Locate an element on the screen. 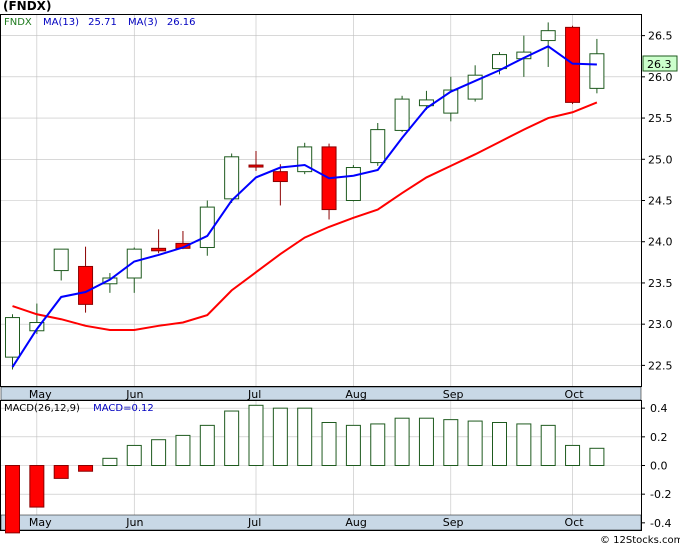  legend-ma3-label: MA(3) is located at coordinates (143, 22).